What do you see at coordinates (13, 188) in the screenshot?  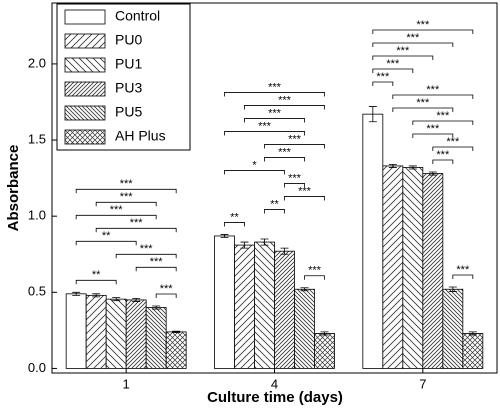 I see `y-axis-label: Absorbance` at bounding box center [13, 188].